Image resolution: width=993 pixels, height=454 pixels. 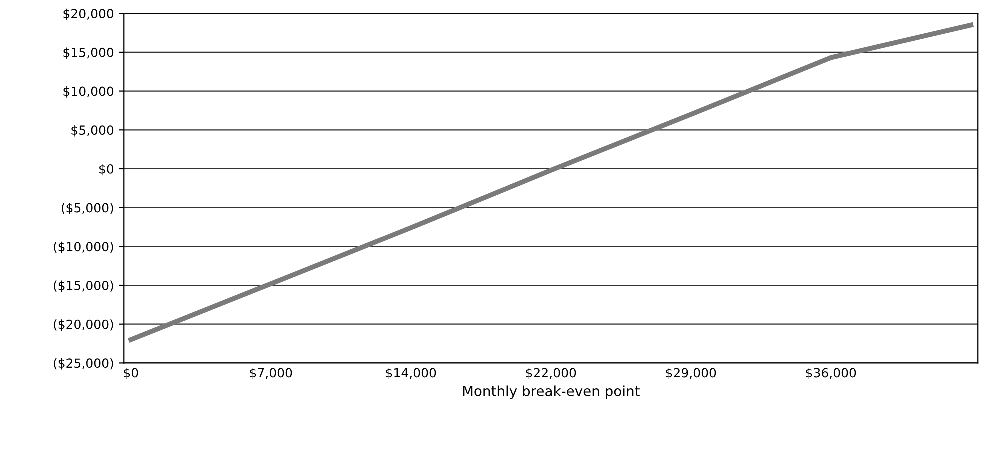 I want to click on y-tick-label: $15,000, so click(x=89, y=54).